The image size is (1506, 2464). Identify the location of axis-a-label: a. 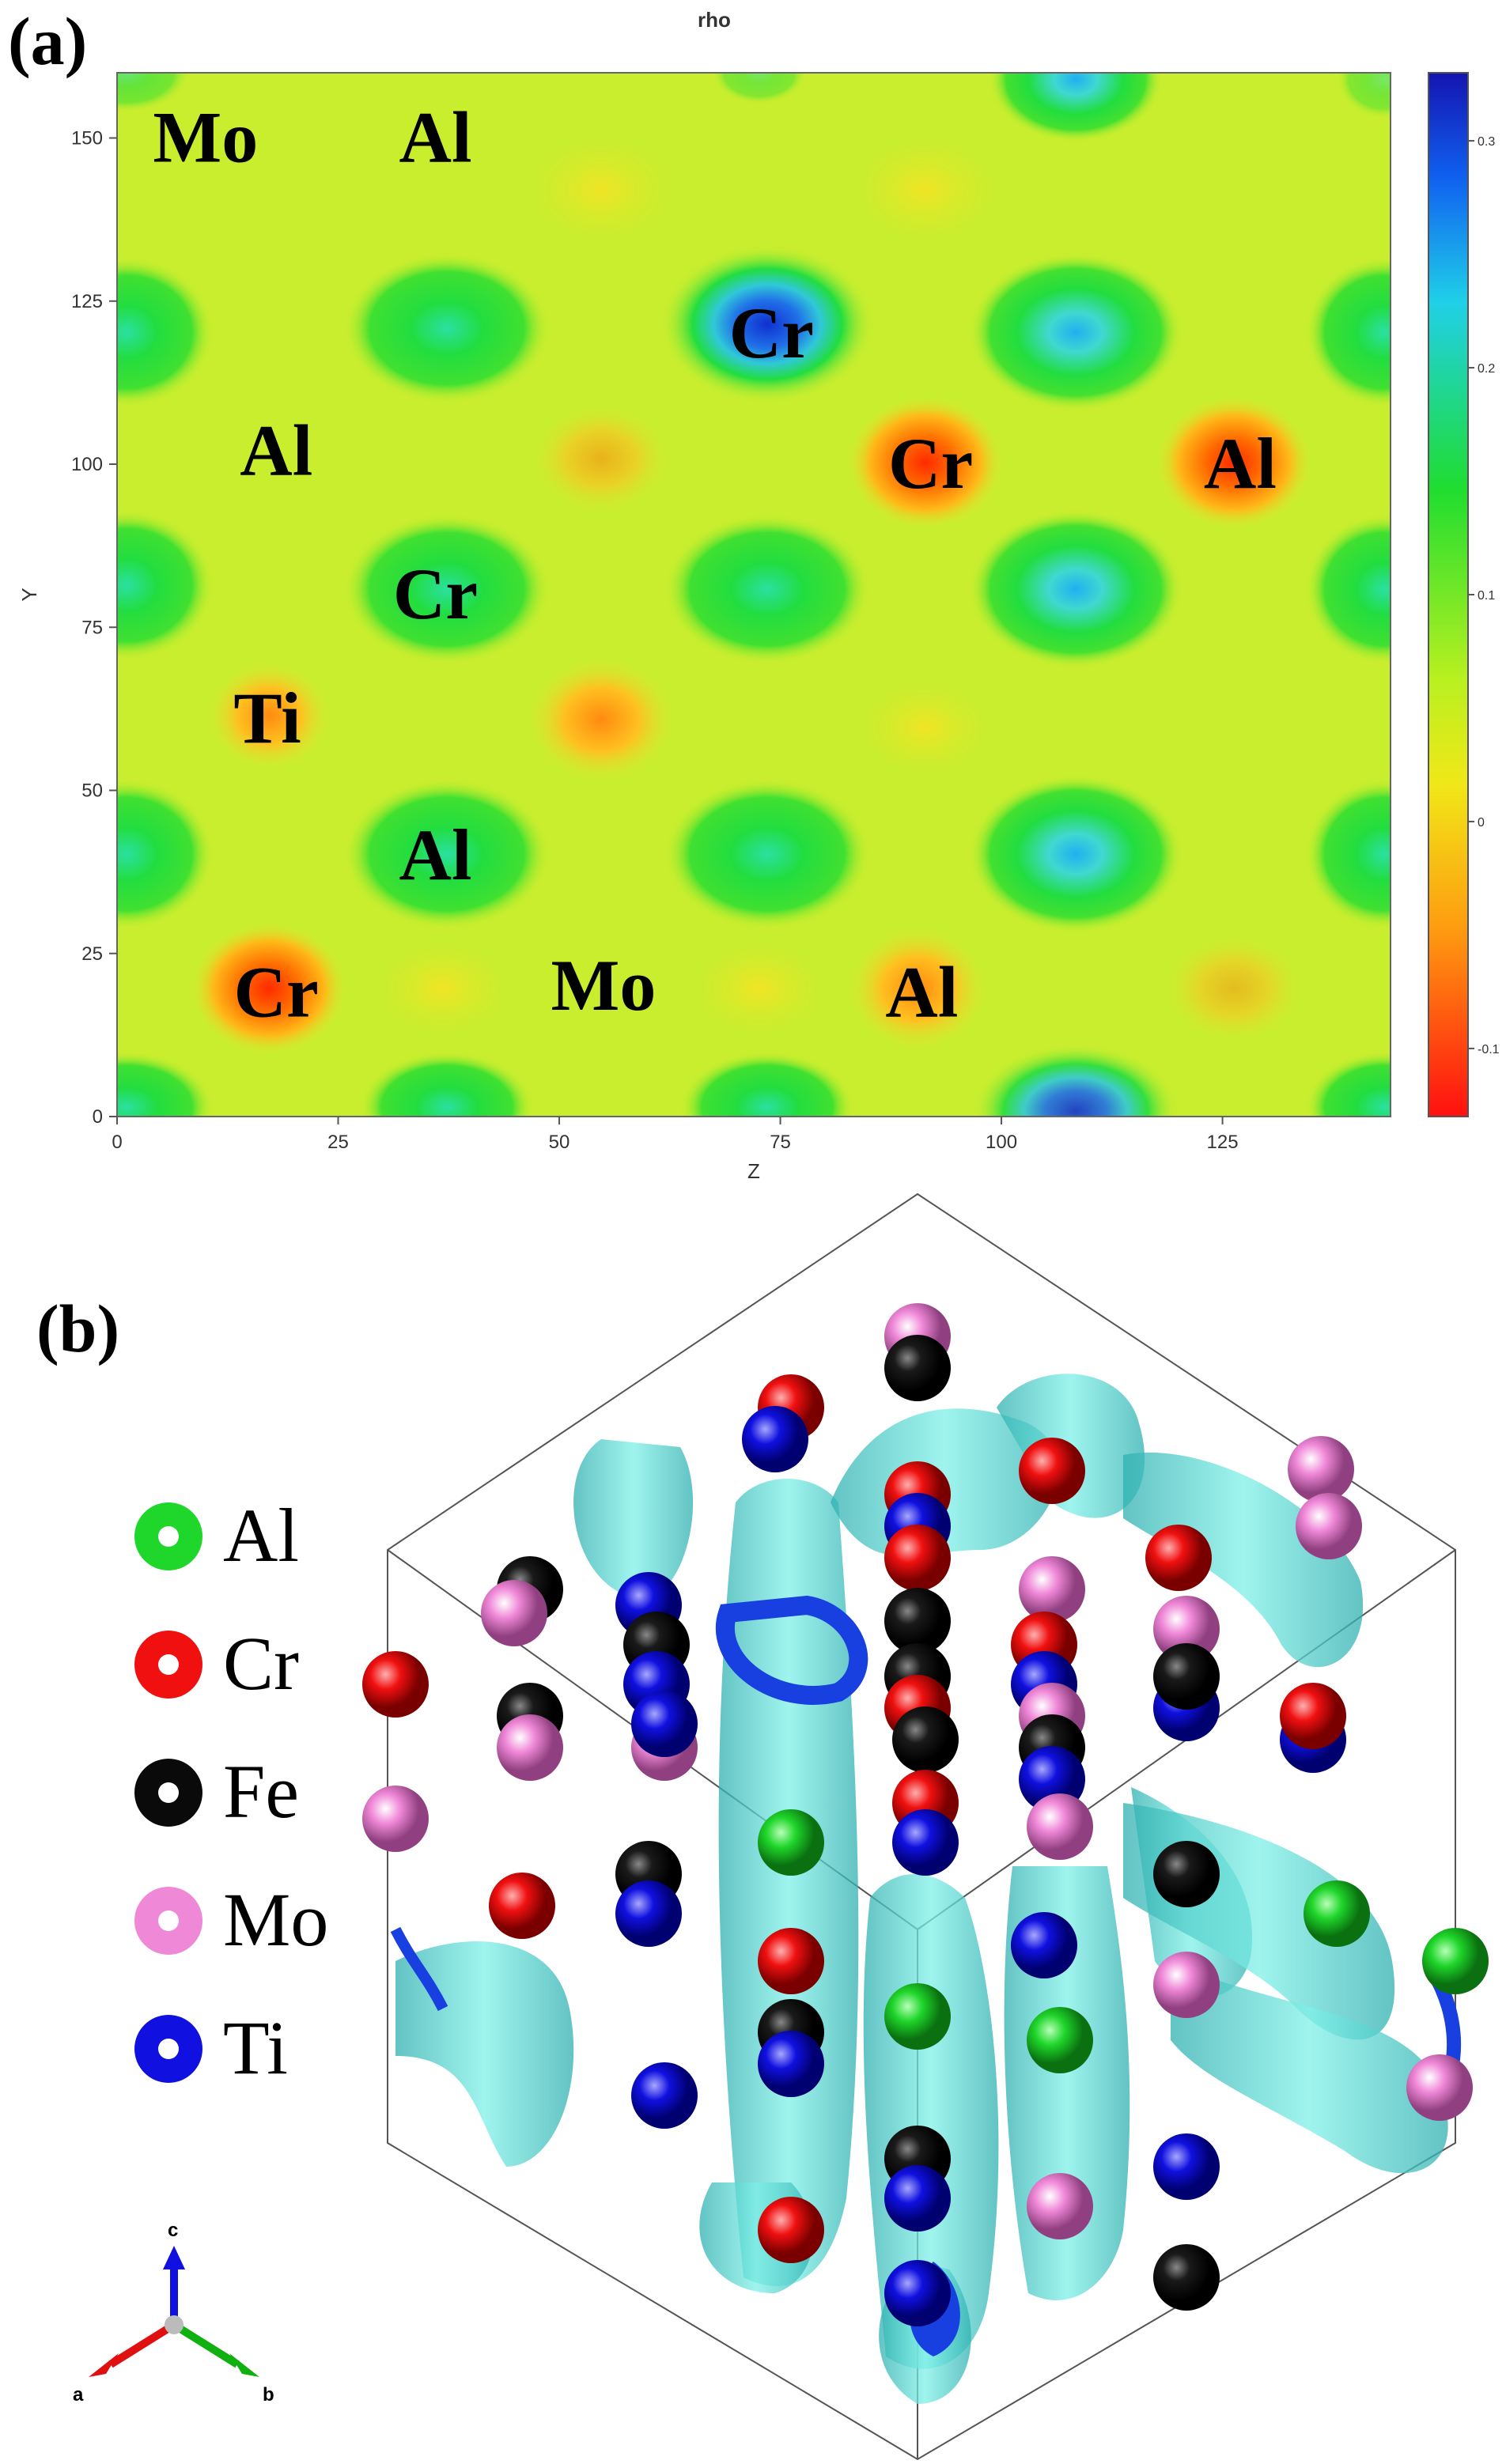
(78, 2394).